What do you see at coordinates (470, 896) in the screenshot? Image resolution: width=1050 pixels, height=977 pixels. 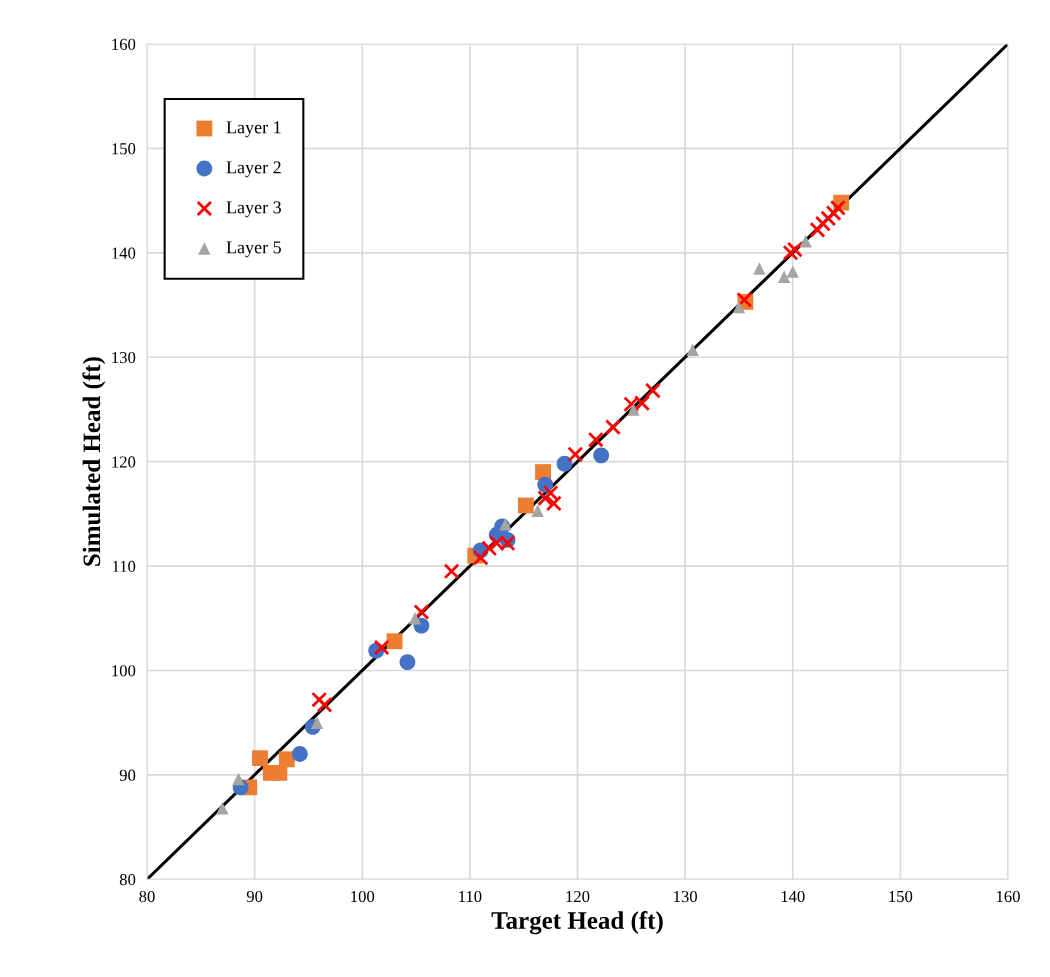 I see `x-tick-label: 110` at bounding box center [470, 896].